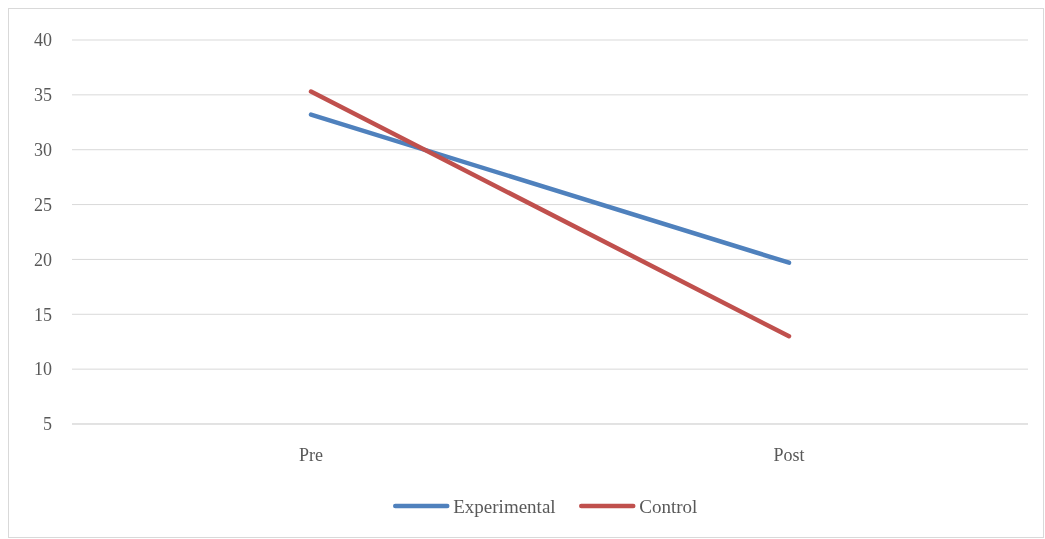  Describe the element at coordinates (43, 314) in the screenshot. I see `y-tick-label: 15` at that location.